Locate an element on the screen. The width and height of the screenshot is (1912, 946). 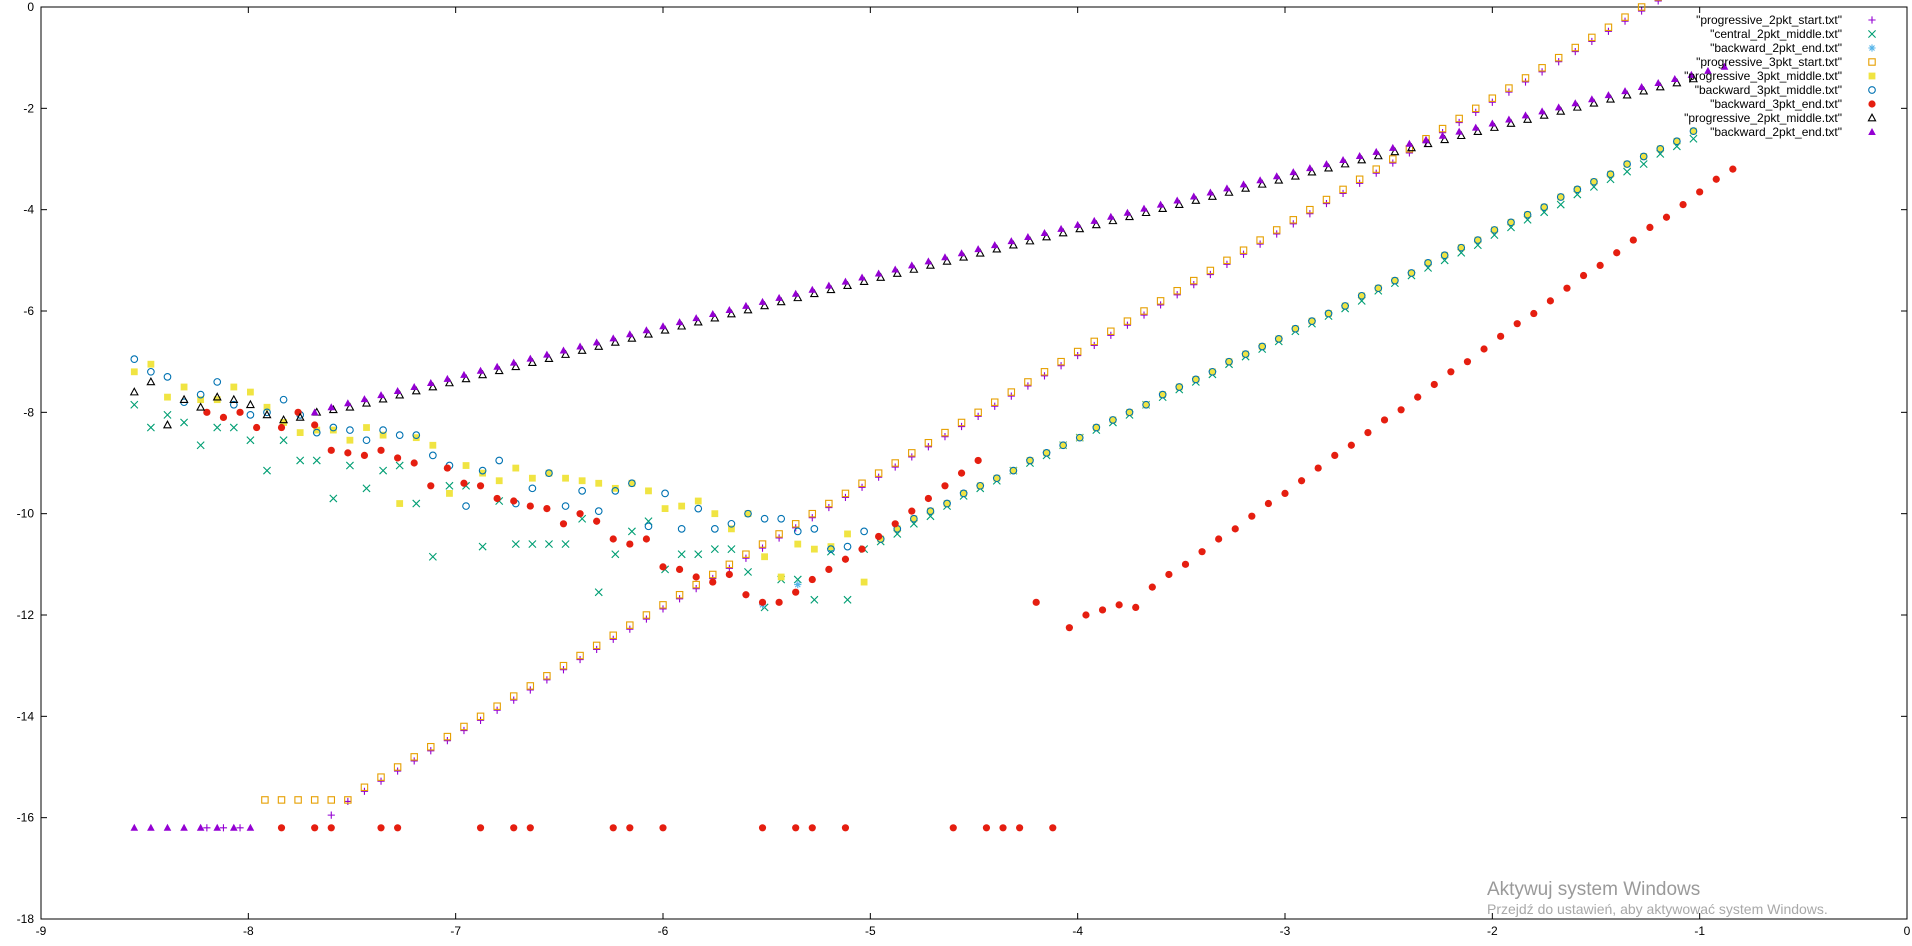
y-tick-label: -14 is located at coordinates (26, 716).